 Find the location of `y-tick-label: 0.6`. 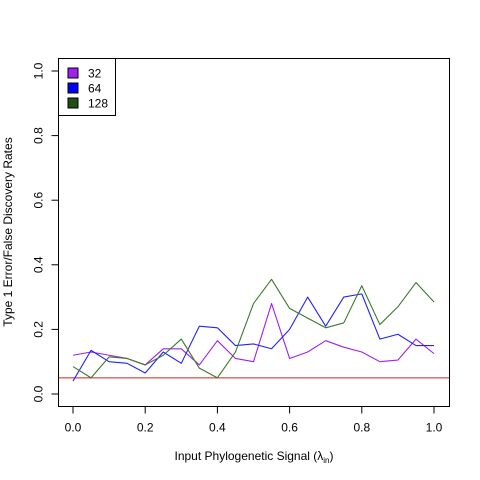

y-tick-label: 0.6 is located at coordinates (39, 200).